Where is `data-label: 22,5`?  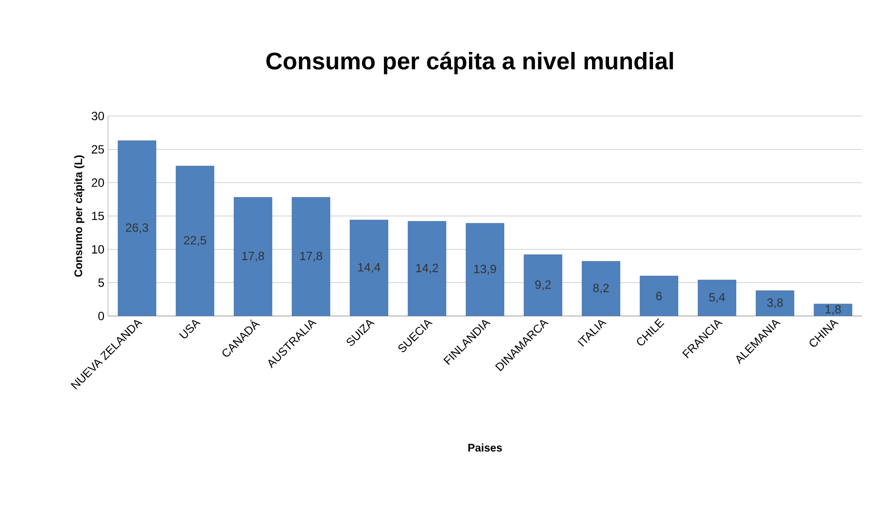
data-label: 22,5 is located at coordinates (195, 241).